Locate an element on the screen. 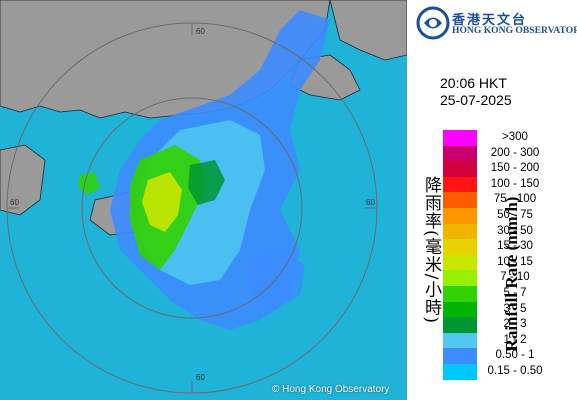 The image size is (577, 400). legend-row: 75 - 100 is located at coordinates (496, 200).